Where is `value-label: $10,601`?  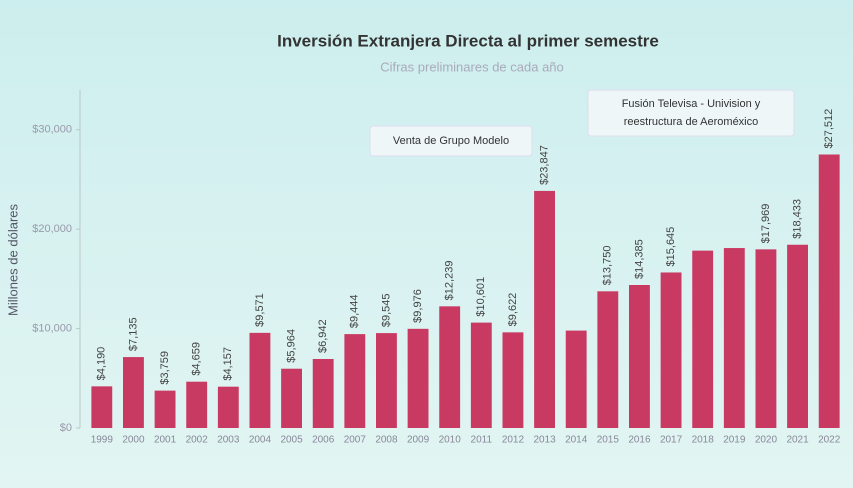
value-label: $10,601 is located at coordinates (481, 297).